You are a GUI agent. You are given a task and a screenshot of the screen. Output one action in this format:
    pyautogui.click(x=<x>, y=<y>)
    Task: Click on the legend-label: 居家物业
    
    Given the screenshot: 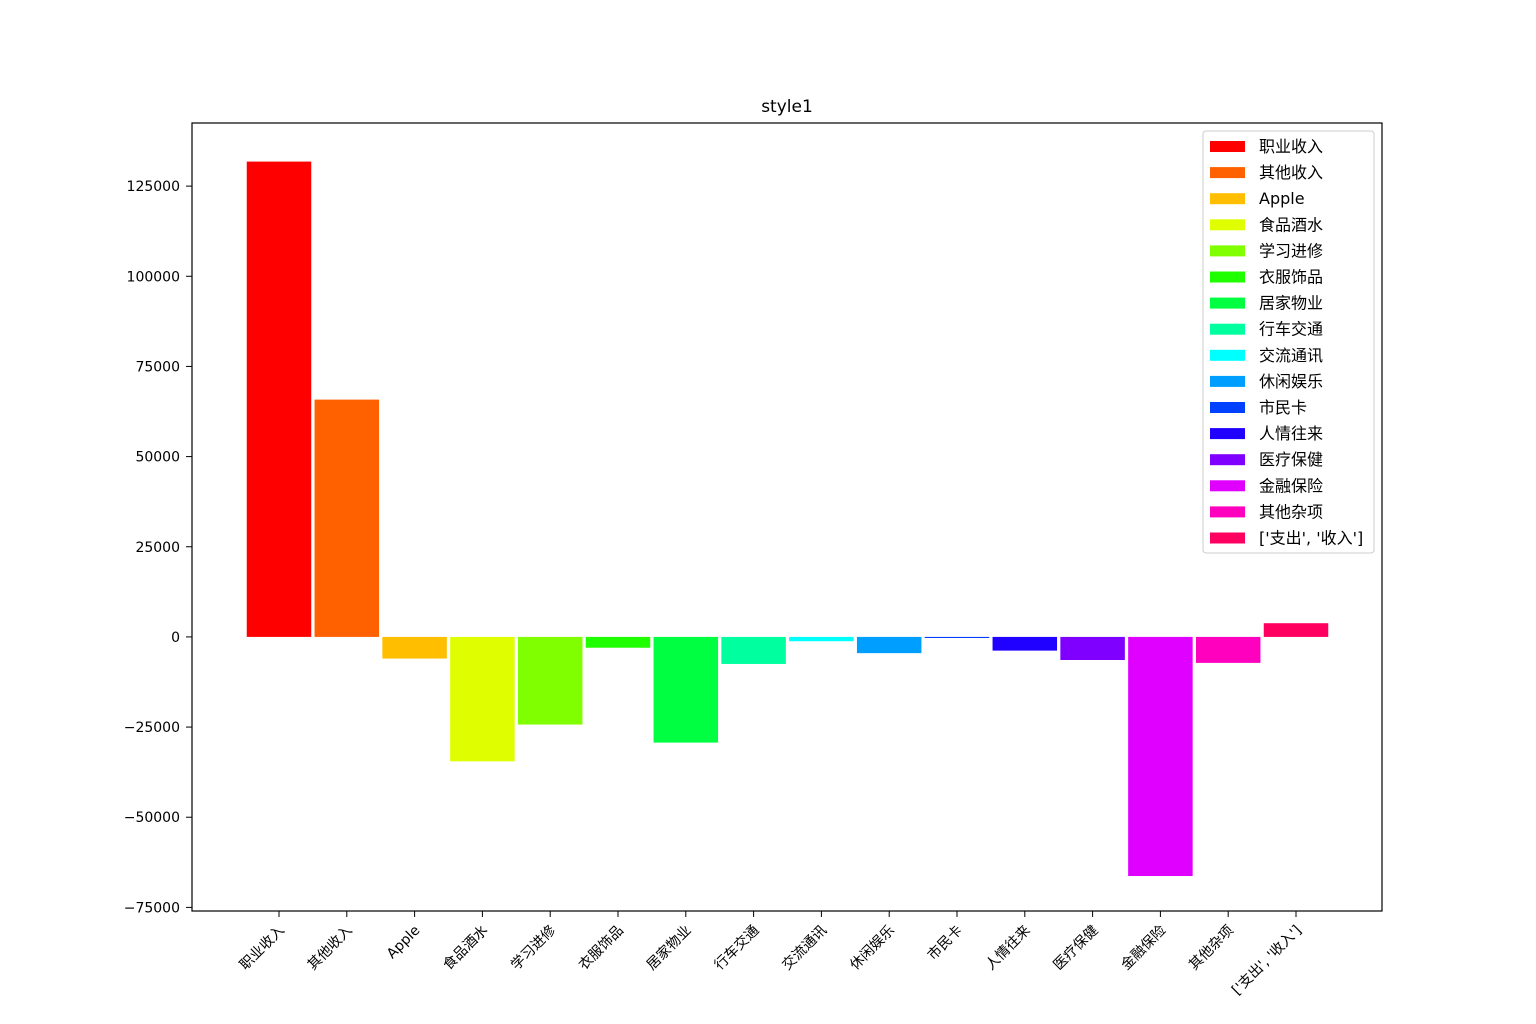 What is the action you would take?
    pyautogui.click(x=1291, y=303)
    